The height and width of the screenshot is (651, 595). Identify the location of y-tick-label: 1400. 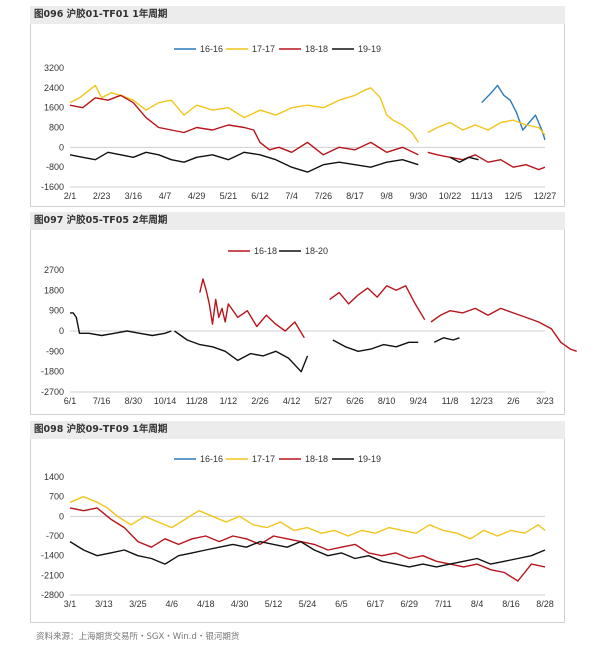
(54, 477).